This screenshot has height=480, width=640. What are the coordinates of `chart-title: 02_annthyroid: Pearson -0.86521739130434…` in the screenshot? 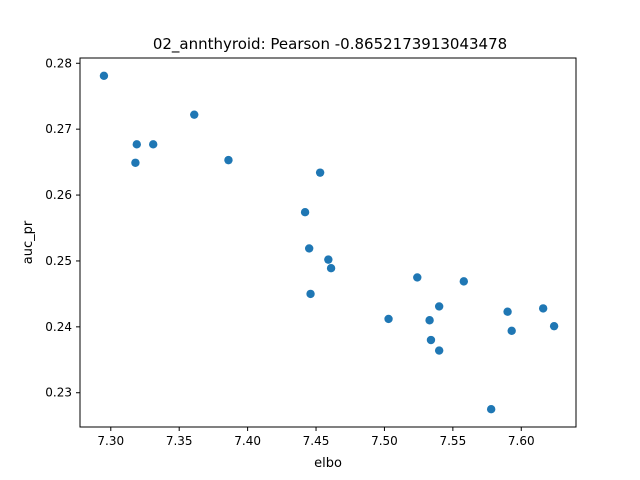 It's located at (330, 44).